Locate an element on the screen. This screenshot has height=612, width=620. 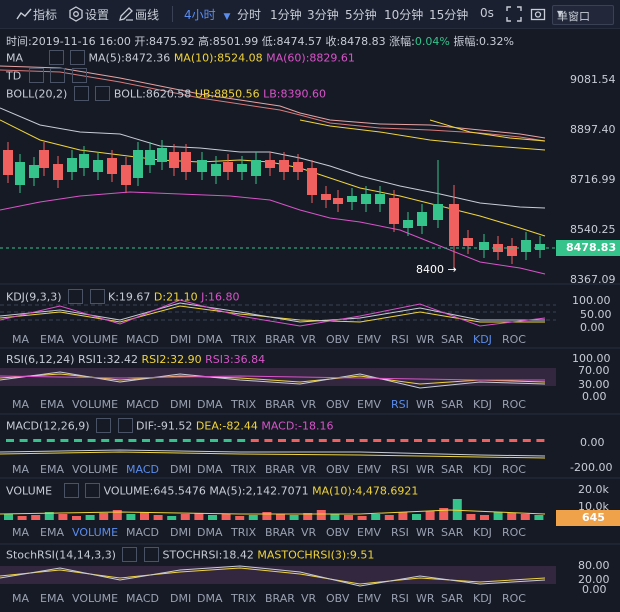
pencil-icon is located at coordinates (126, 14).